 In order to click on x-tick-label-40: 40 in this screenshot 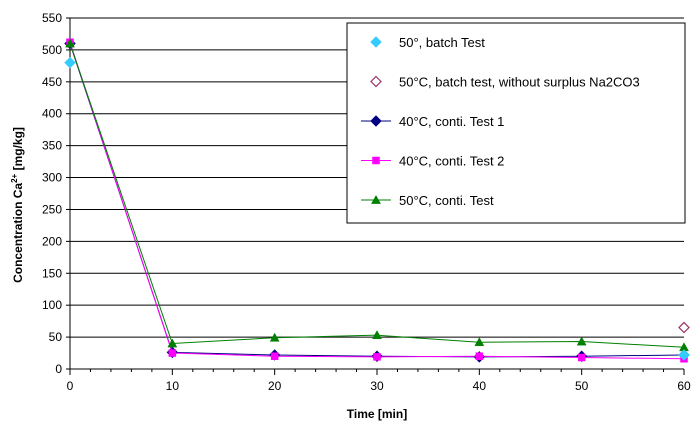, I will do `click(480, 386)`.